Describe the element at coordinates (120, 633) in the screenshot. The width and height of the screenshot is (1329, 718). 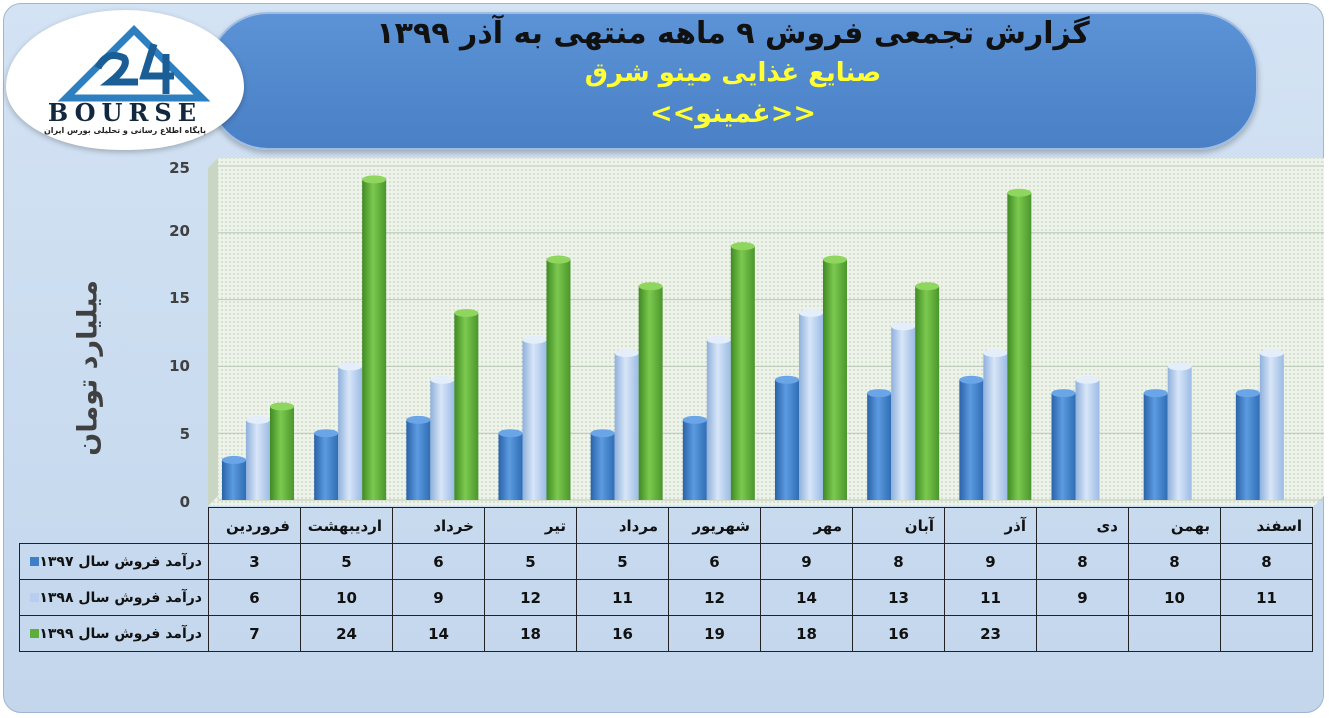
I see `legend-label: درآمد فروش سال ۱۳۹۹` at that location.